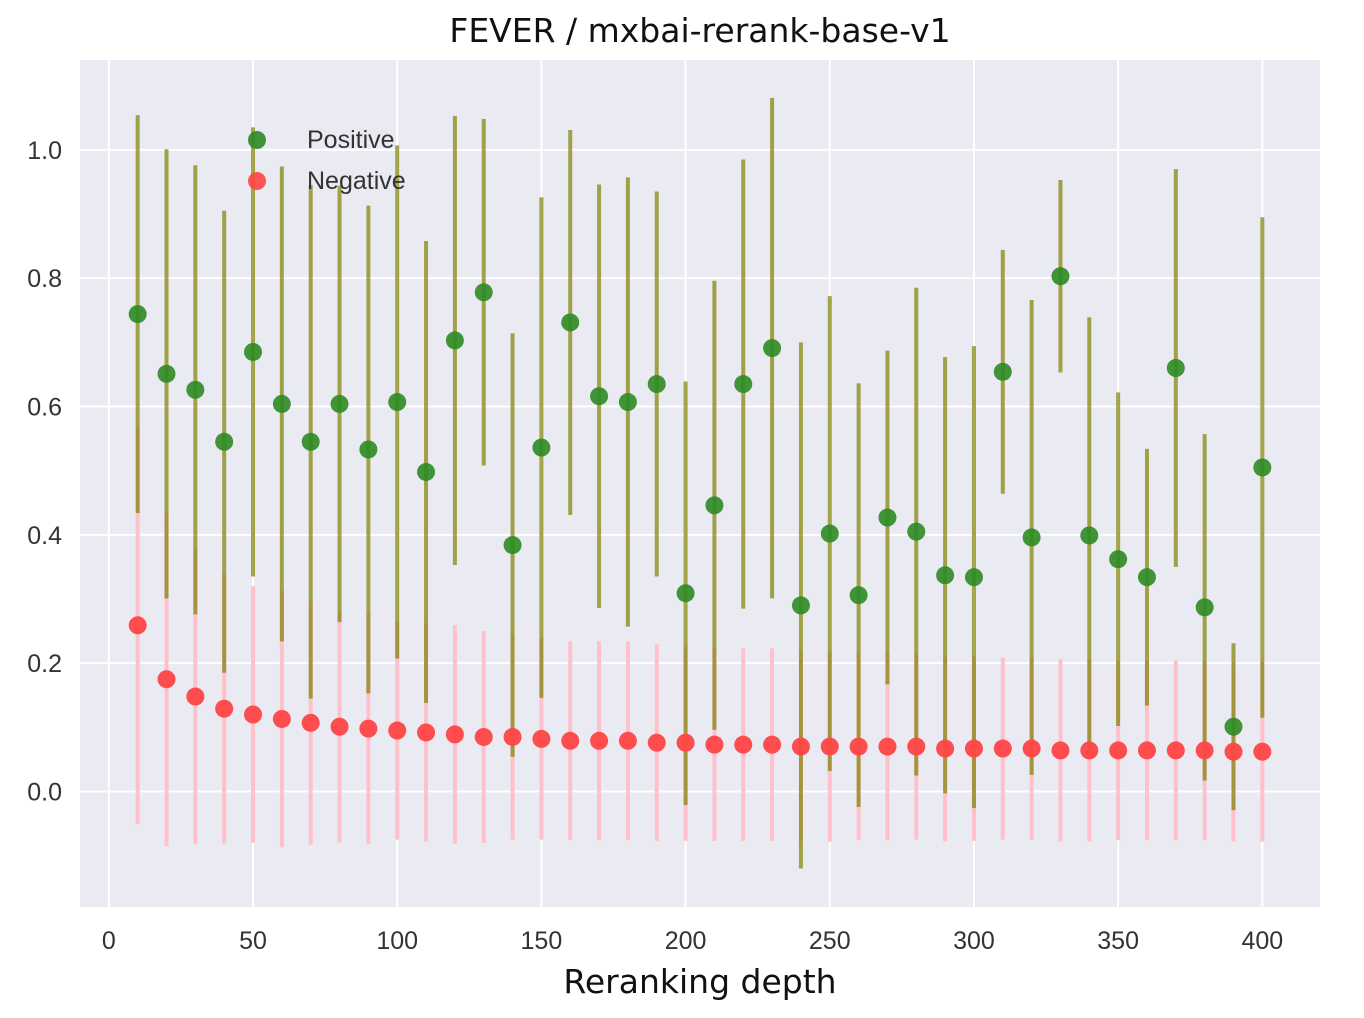  What do you see at coordinates (974, 941) in the screenshot?
I see `x-tick-label: 300` at bounding box center [974, 941].